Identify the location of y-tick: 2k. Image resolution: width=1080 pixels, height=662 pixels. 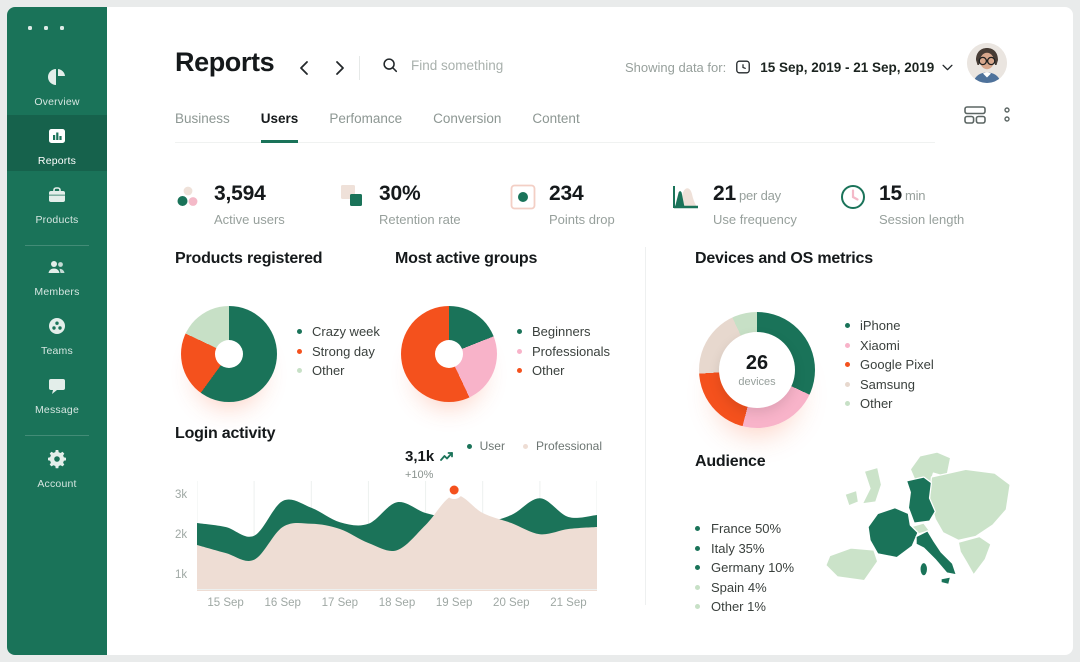
(181, 535).